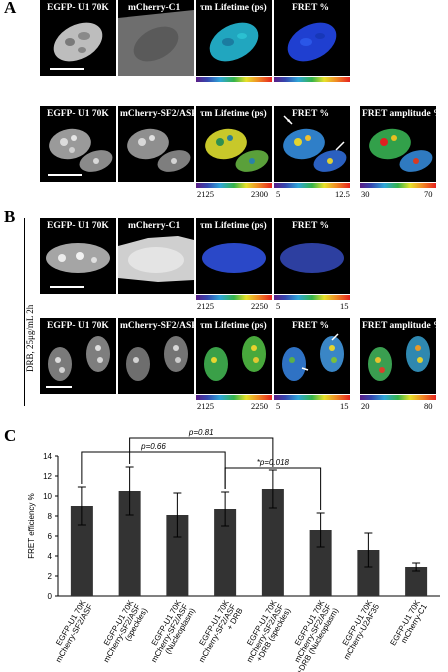 Image resolution: width=448 pixels, height=672 pixels. What do you see at coordinates (342, 194) in the screenshot?
I see `colorbar-max: 12.5` at bounding box center [342, 194].